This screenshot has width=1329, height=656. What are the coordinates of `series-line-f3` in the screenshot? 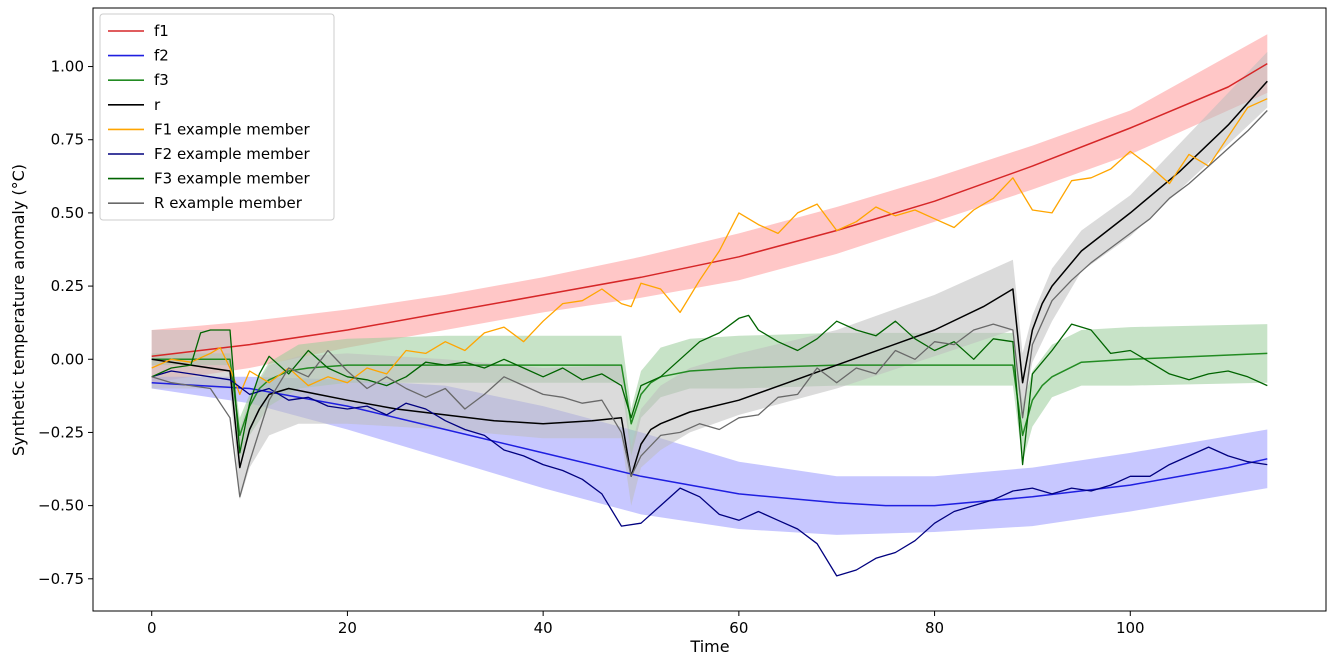 It's located at (709, 394).